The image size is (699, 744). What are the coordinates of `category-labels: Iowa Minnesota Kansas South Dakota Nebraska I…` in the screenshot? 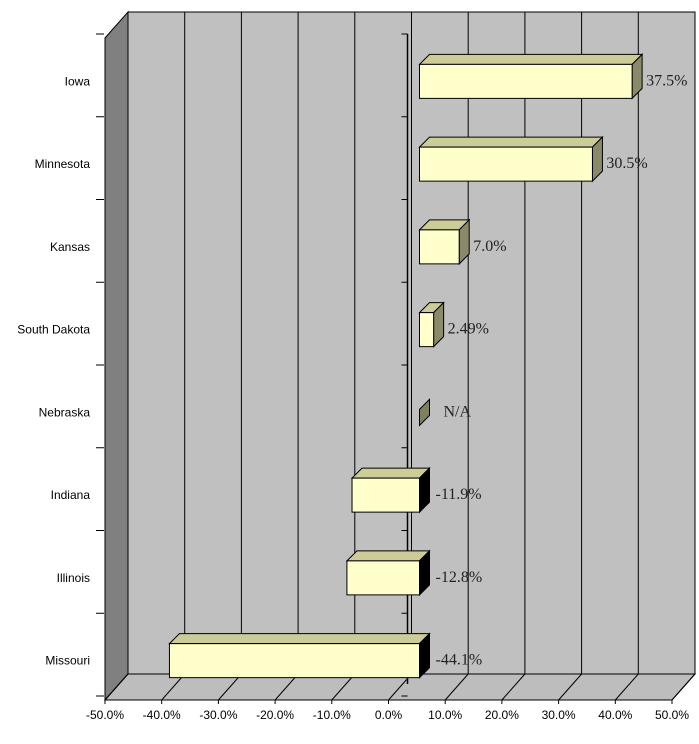 It's located at (53, 370).